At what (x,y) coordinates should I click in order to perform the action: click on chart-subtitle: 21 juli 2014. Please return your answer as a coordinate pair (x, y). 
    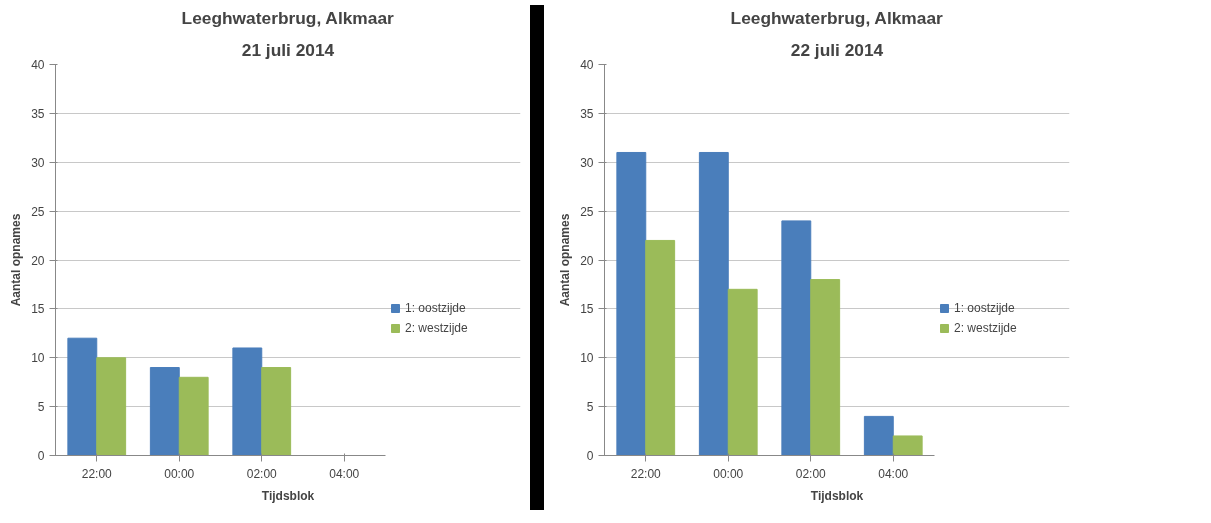
    Looking at the image, I should click on (288, 49).